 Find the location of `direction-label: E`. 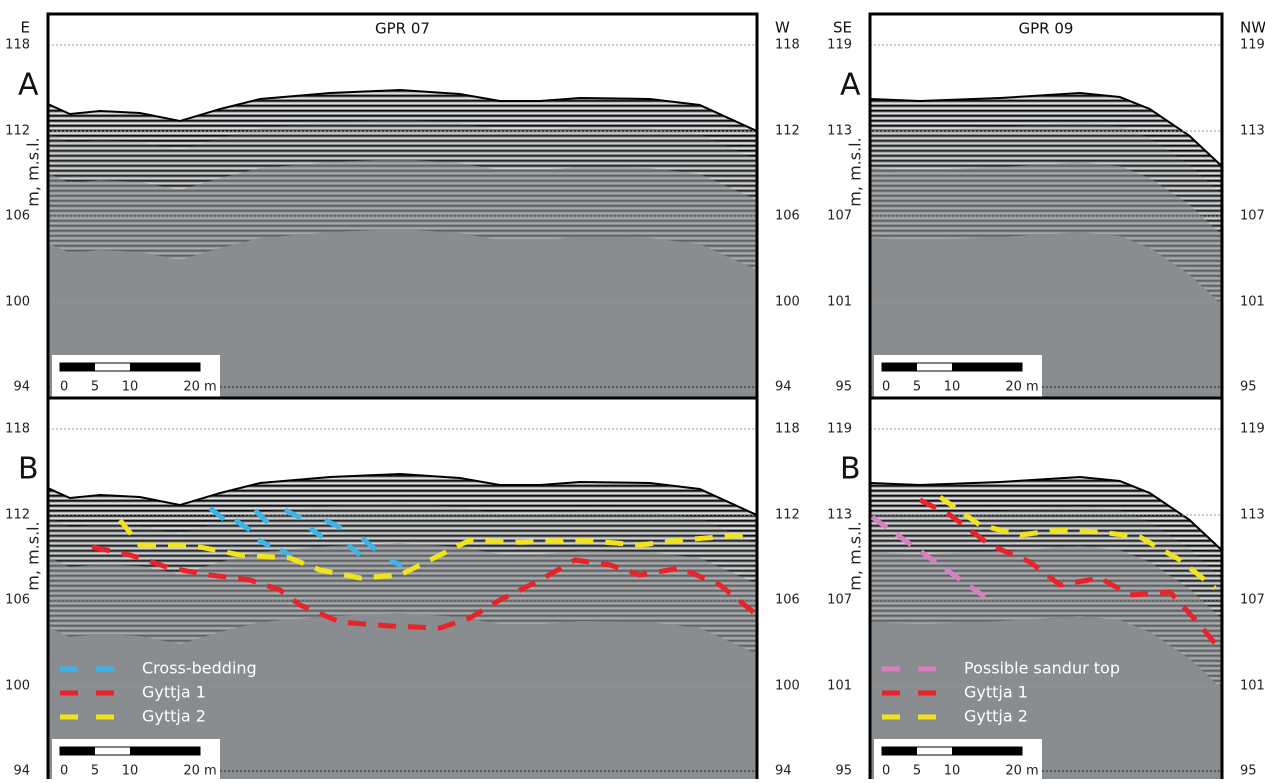

direction-label: E is located at coordinates (25, 28).